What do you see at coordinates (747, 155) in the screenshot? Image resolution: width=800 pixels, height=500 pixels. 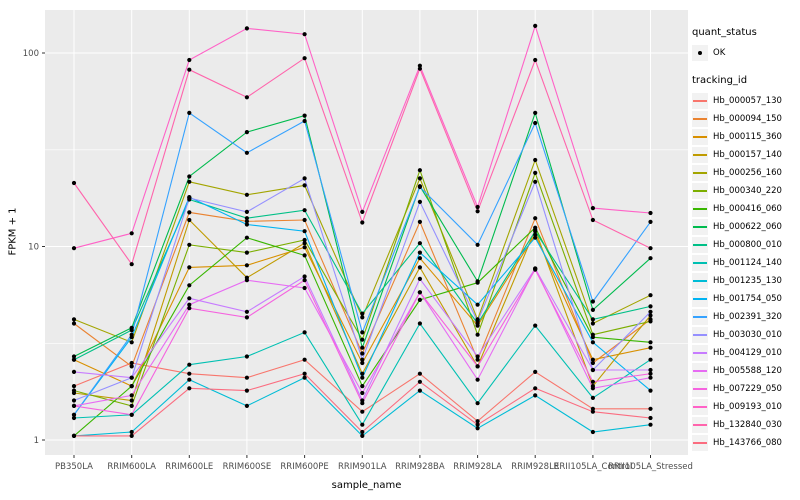 I see `legend-item-label: Hb_000157_140` at bounding box center [747, 155].